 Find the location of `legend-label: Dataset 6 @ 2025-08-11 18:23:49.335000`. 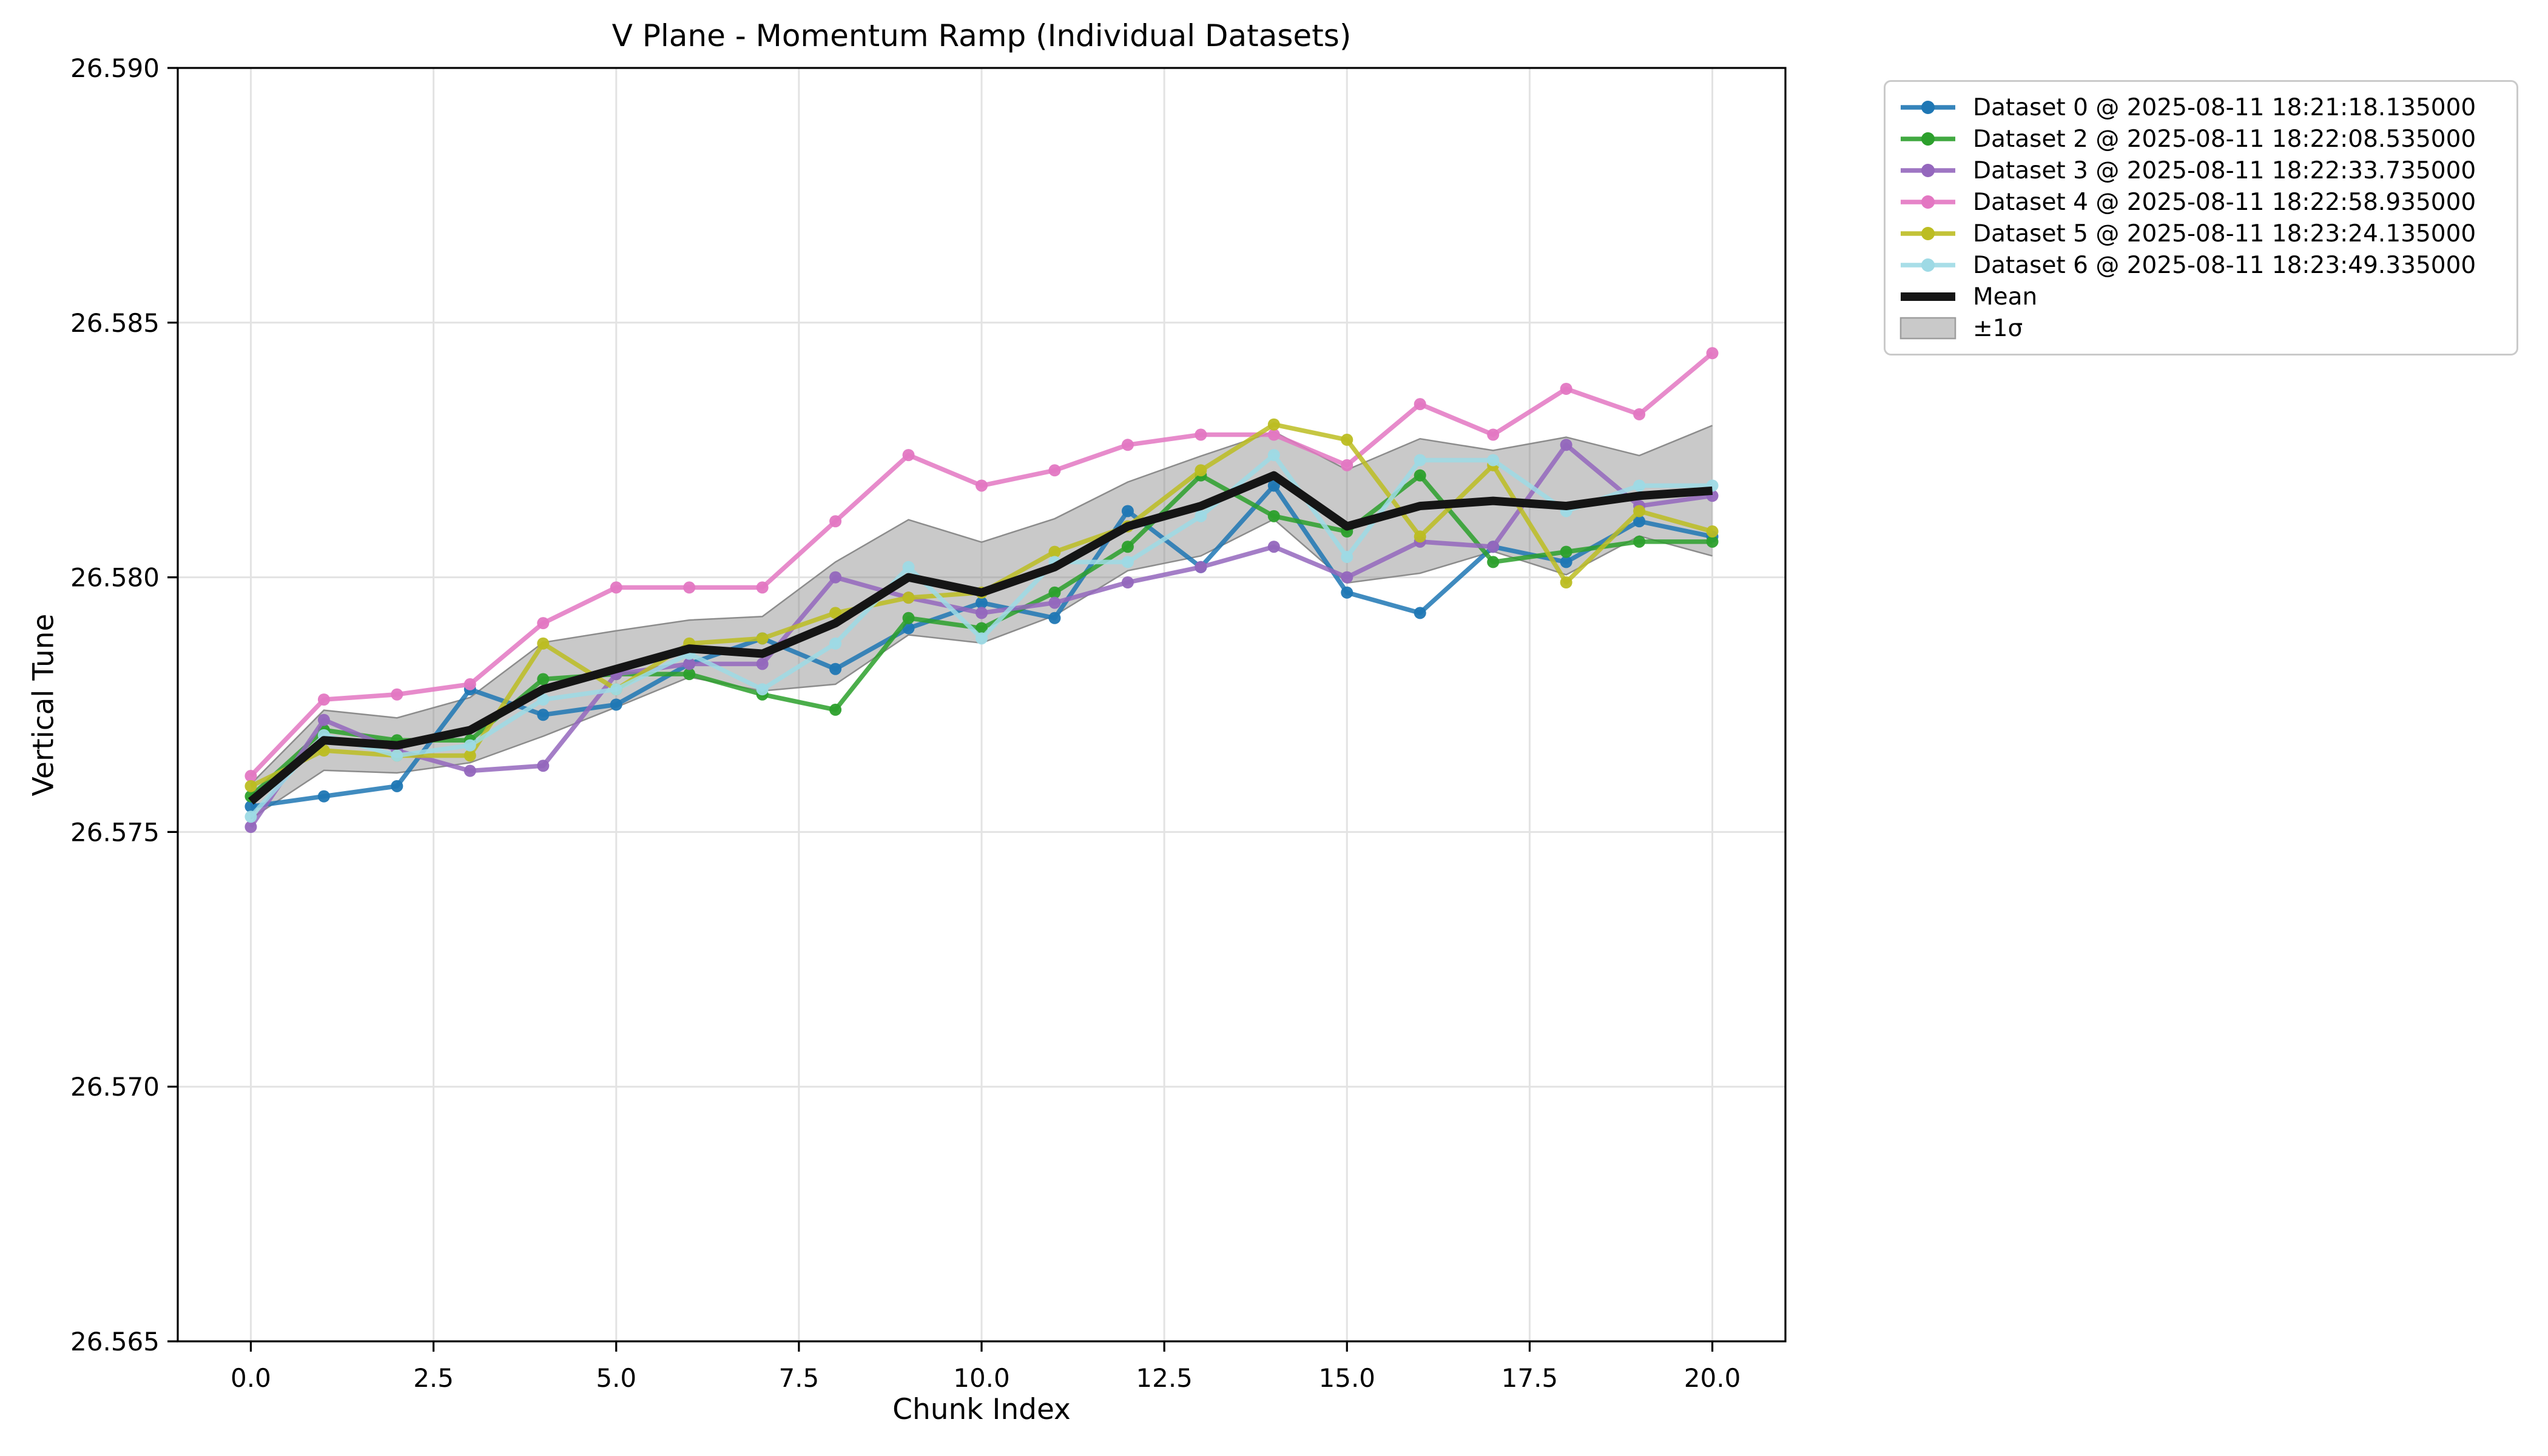

legend-label: Dataset 6 @ 2025-08-11 18:23:49.335000 is located at coordinates (2224, 265).